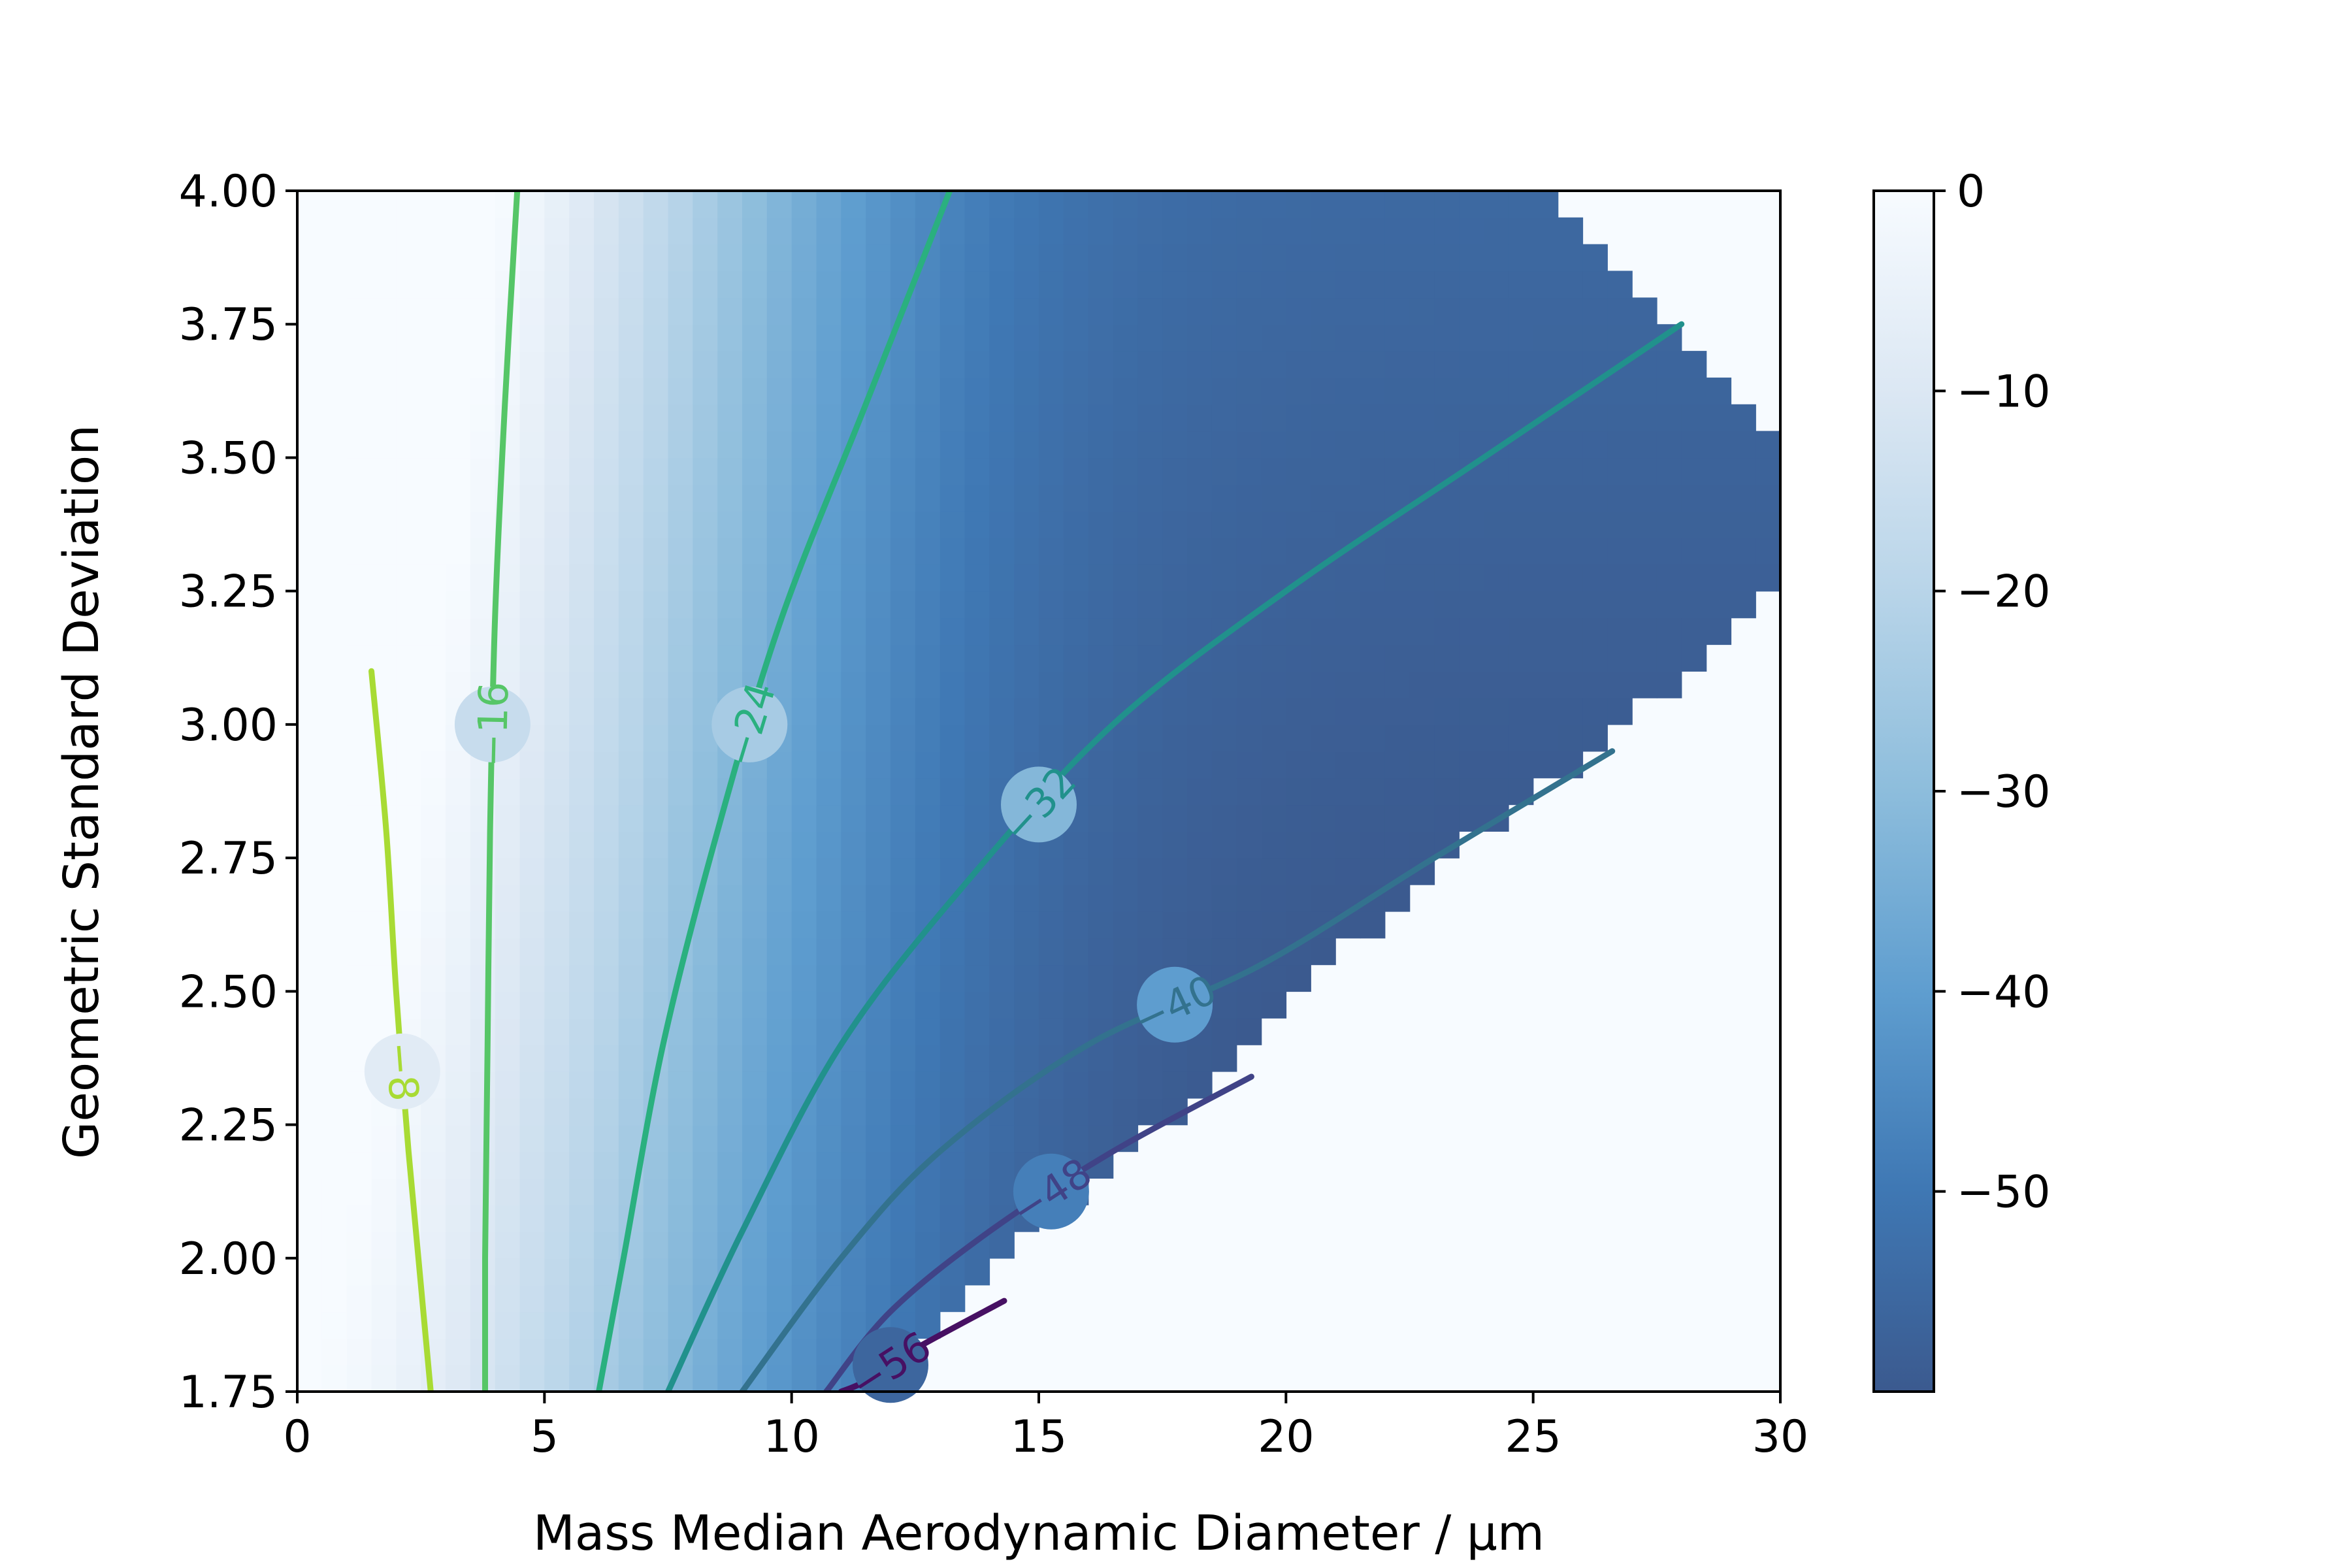 This screenshot has height=1568, width=2352. Describe the element at coordinates (1038, 1232) in the screenshot. I see `contour-line` at that location.